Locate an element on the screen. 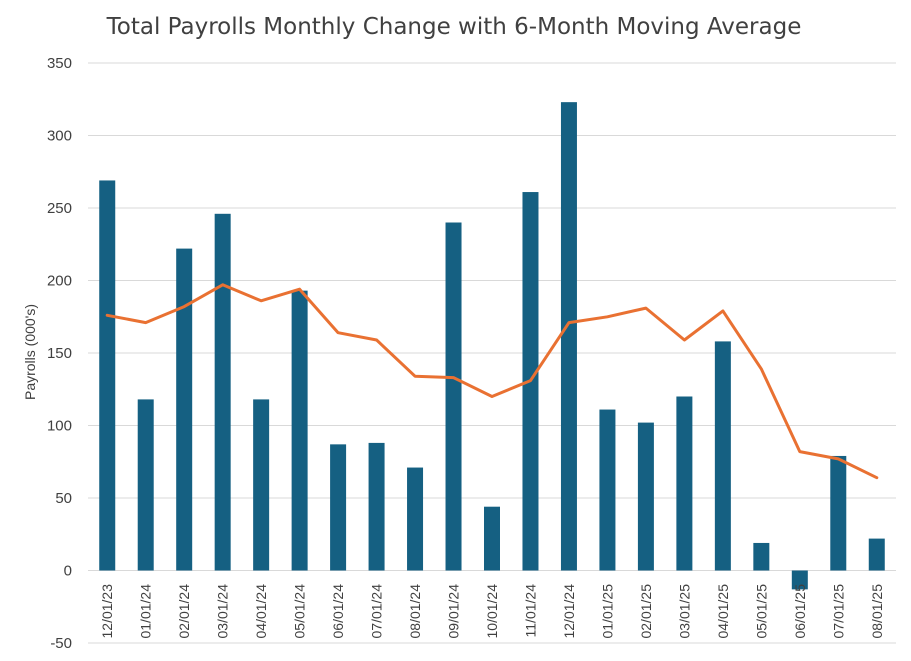 The height and width of the screenshot is (661, 911). y-tick-label: 100 is located at coordinates (59, 426).